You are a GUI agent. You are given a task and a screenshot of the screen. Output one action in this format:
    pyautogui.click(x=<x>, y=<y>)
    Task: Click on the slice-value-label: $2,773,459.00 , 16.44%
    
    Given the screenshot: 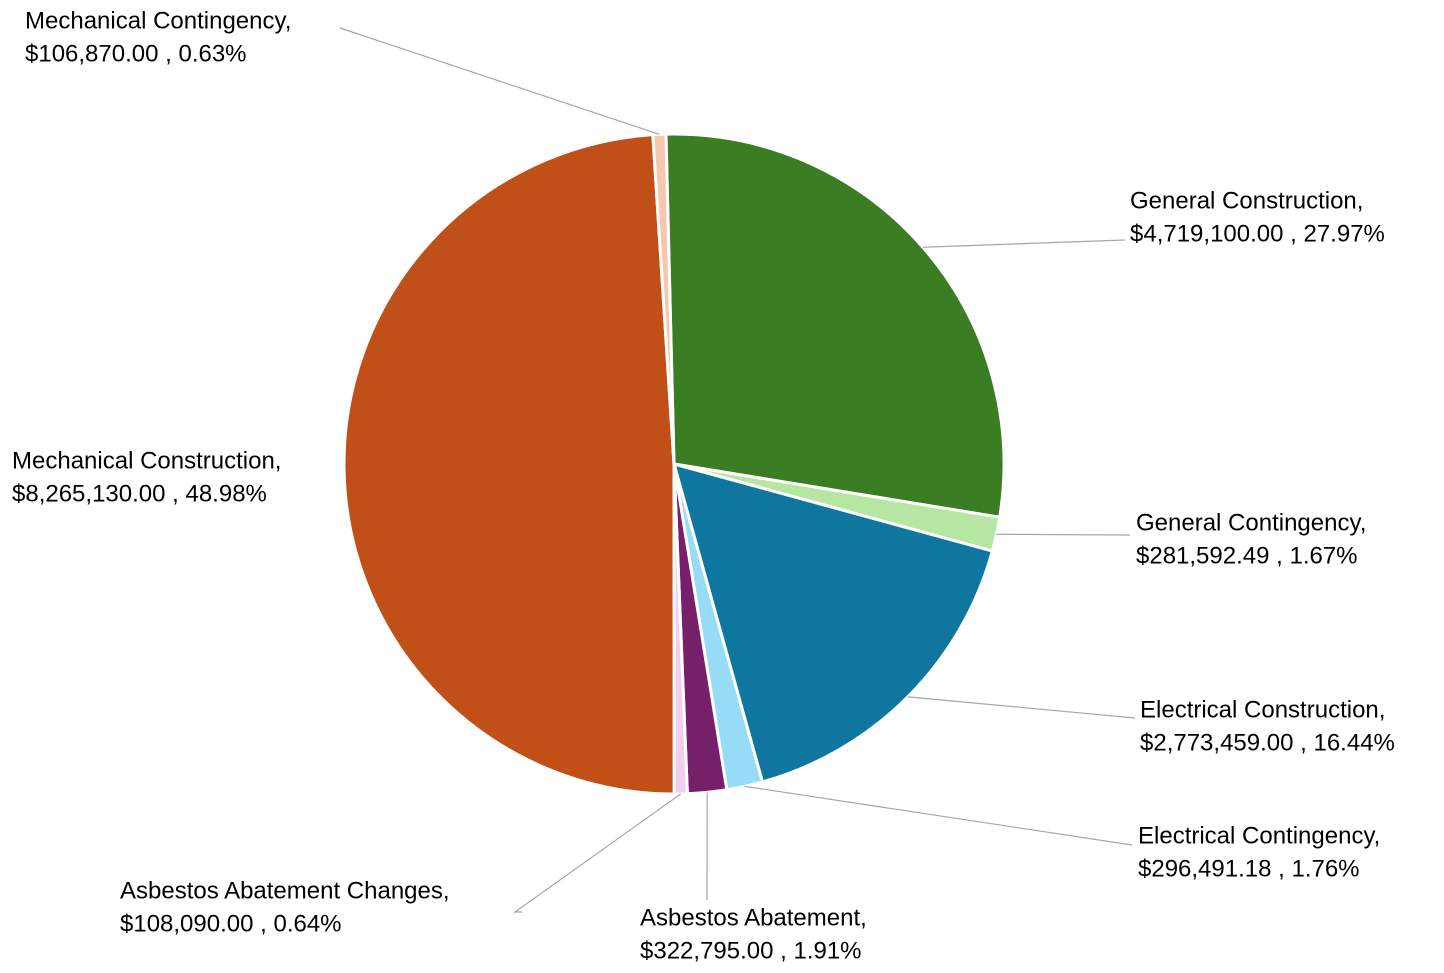 What is the action you would take?
    pyautogui.click(x=1267, y=742)
    